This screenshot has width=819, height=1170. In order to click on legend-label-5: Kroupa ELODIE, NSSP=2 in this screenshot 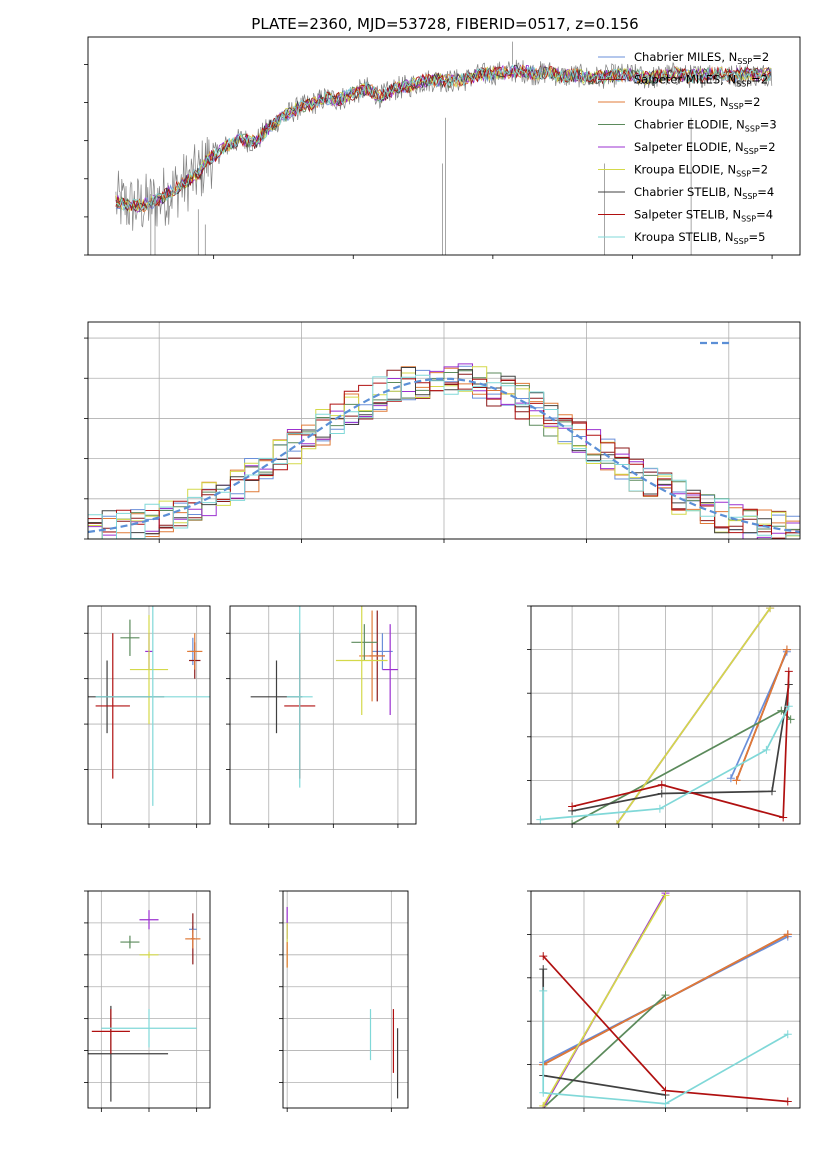, I will do `click(701, 171)`.